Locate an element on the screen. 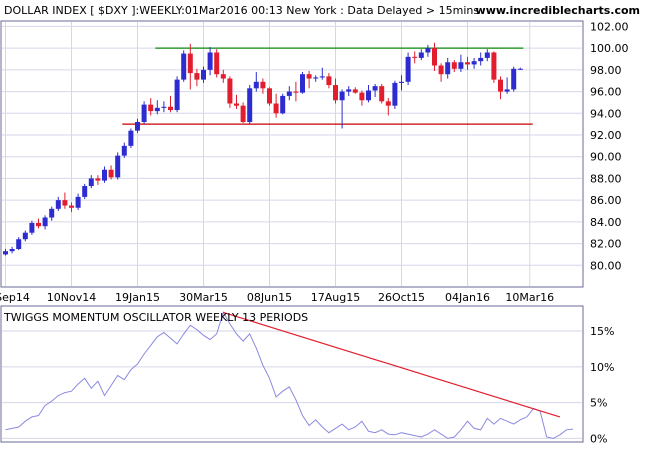  price-x-tick-label: 10Nov14 is located at coordinates (71, 297).